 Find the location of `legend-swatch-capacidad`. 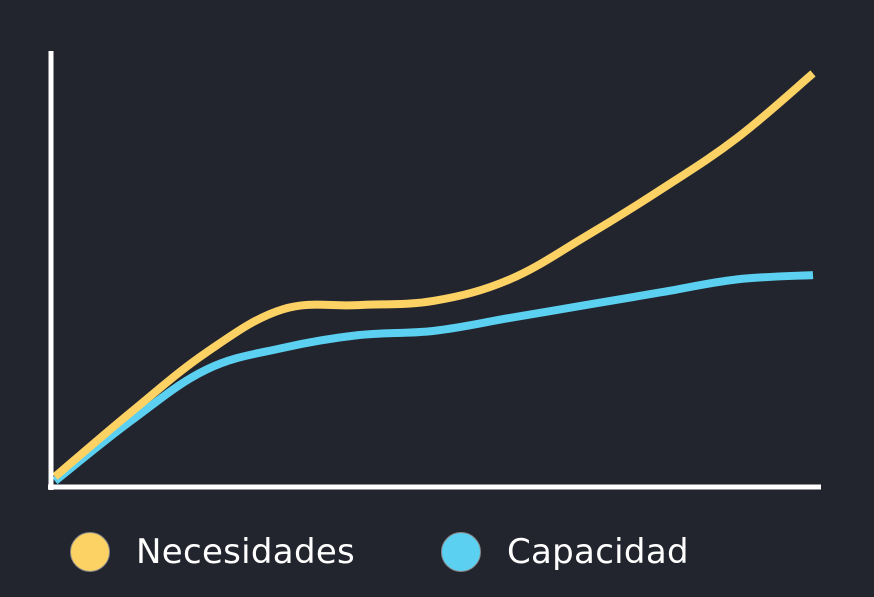

legend-swatch-capacidad is located at coordinates (461, 552).